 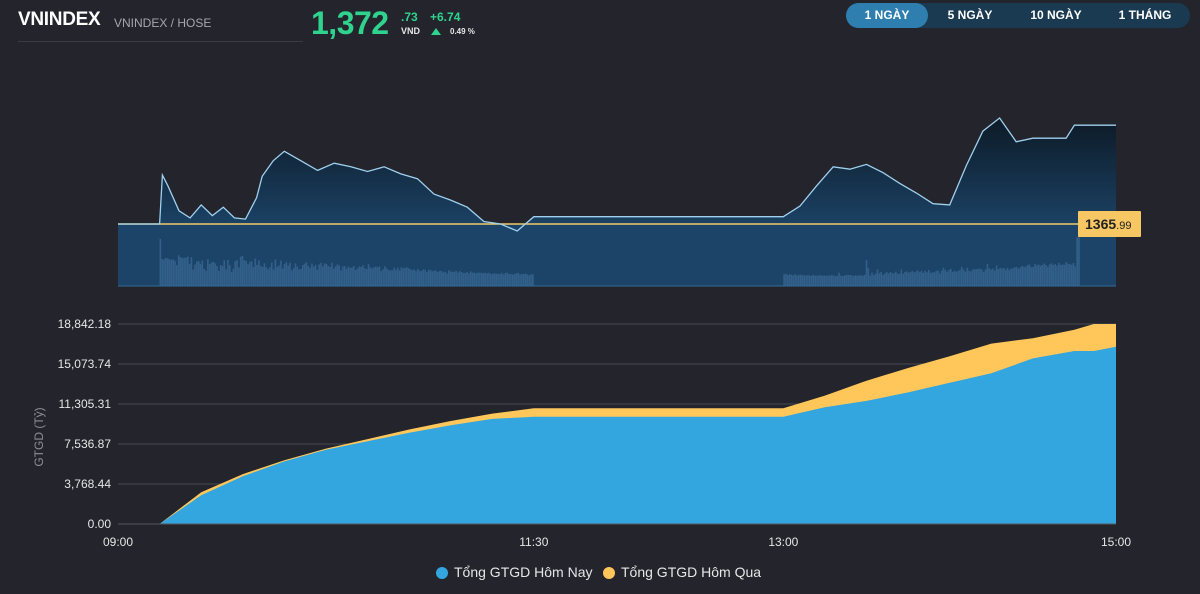 I want to click on tab-10-days: 10 NGÀY, so click(x=1056, y=15).